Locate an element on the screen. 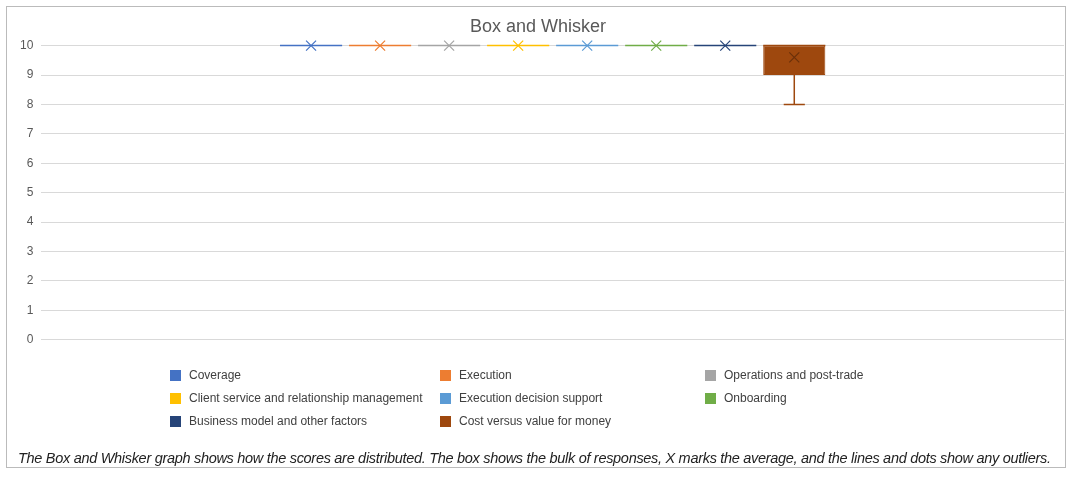 The width and height of the screenshot is (1072, 479). legend-label: Execution is located at coordinates (485, 375).